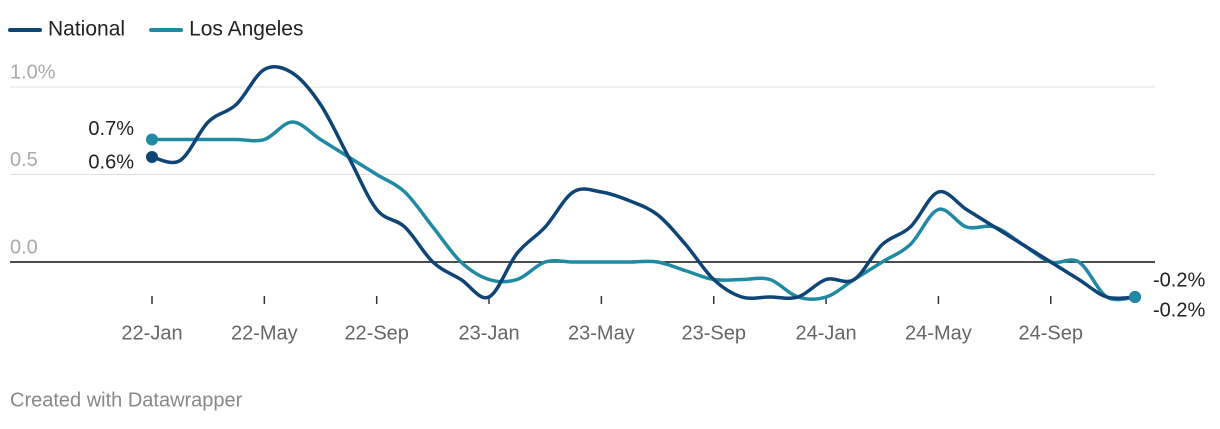 The height and width of the screenshot is (429, 1220). What do you see at coordinates (488, 333) in the screenshot?
I see `x-tick-label: 23-Jan` at bounding box center [488, 333].